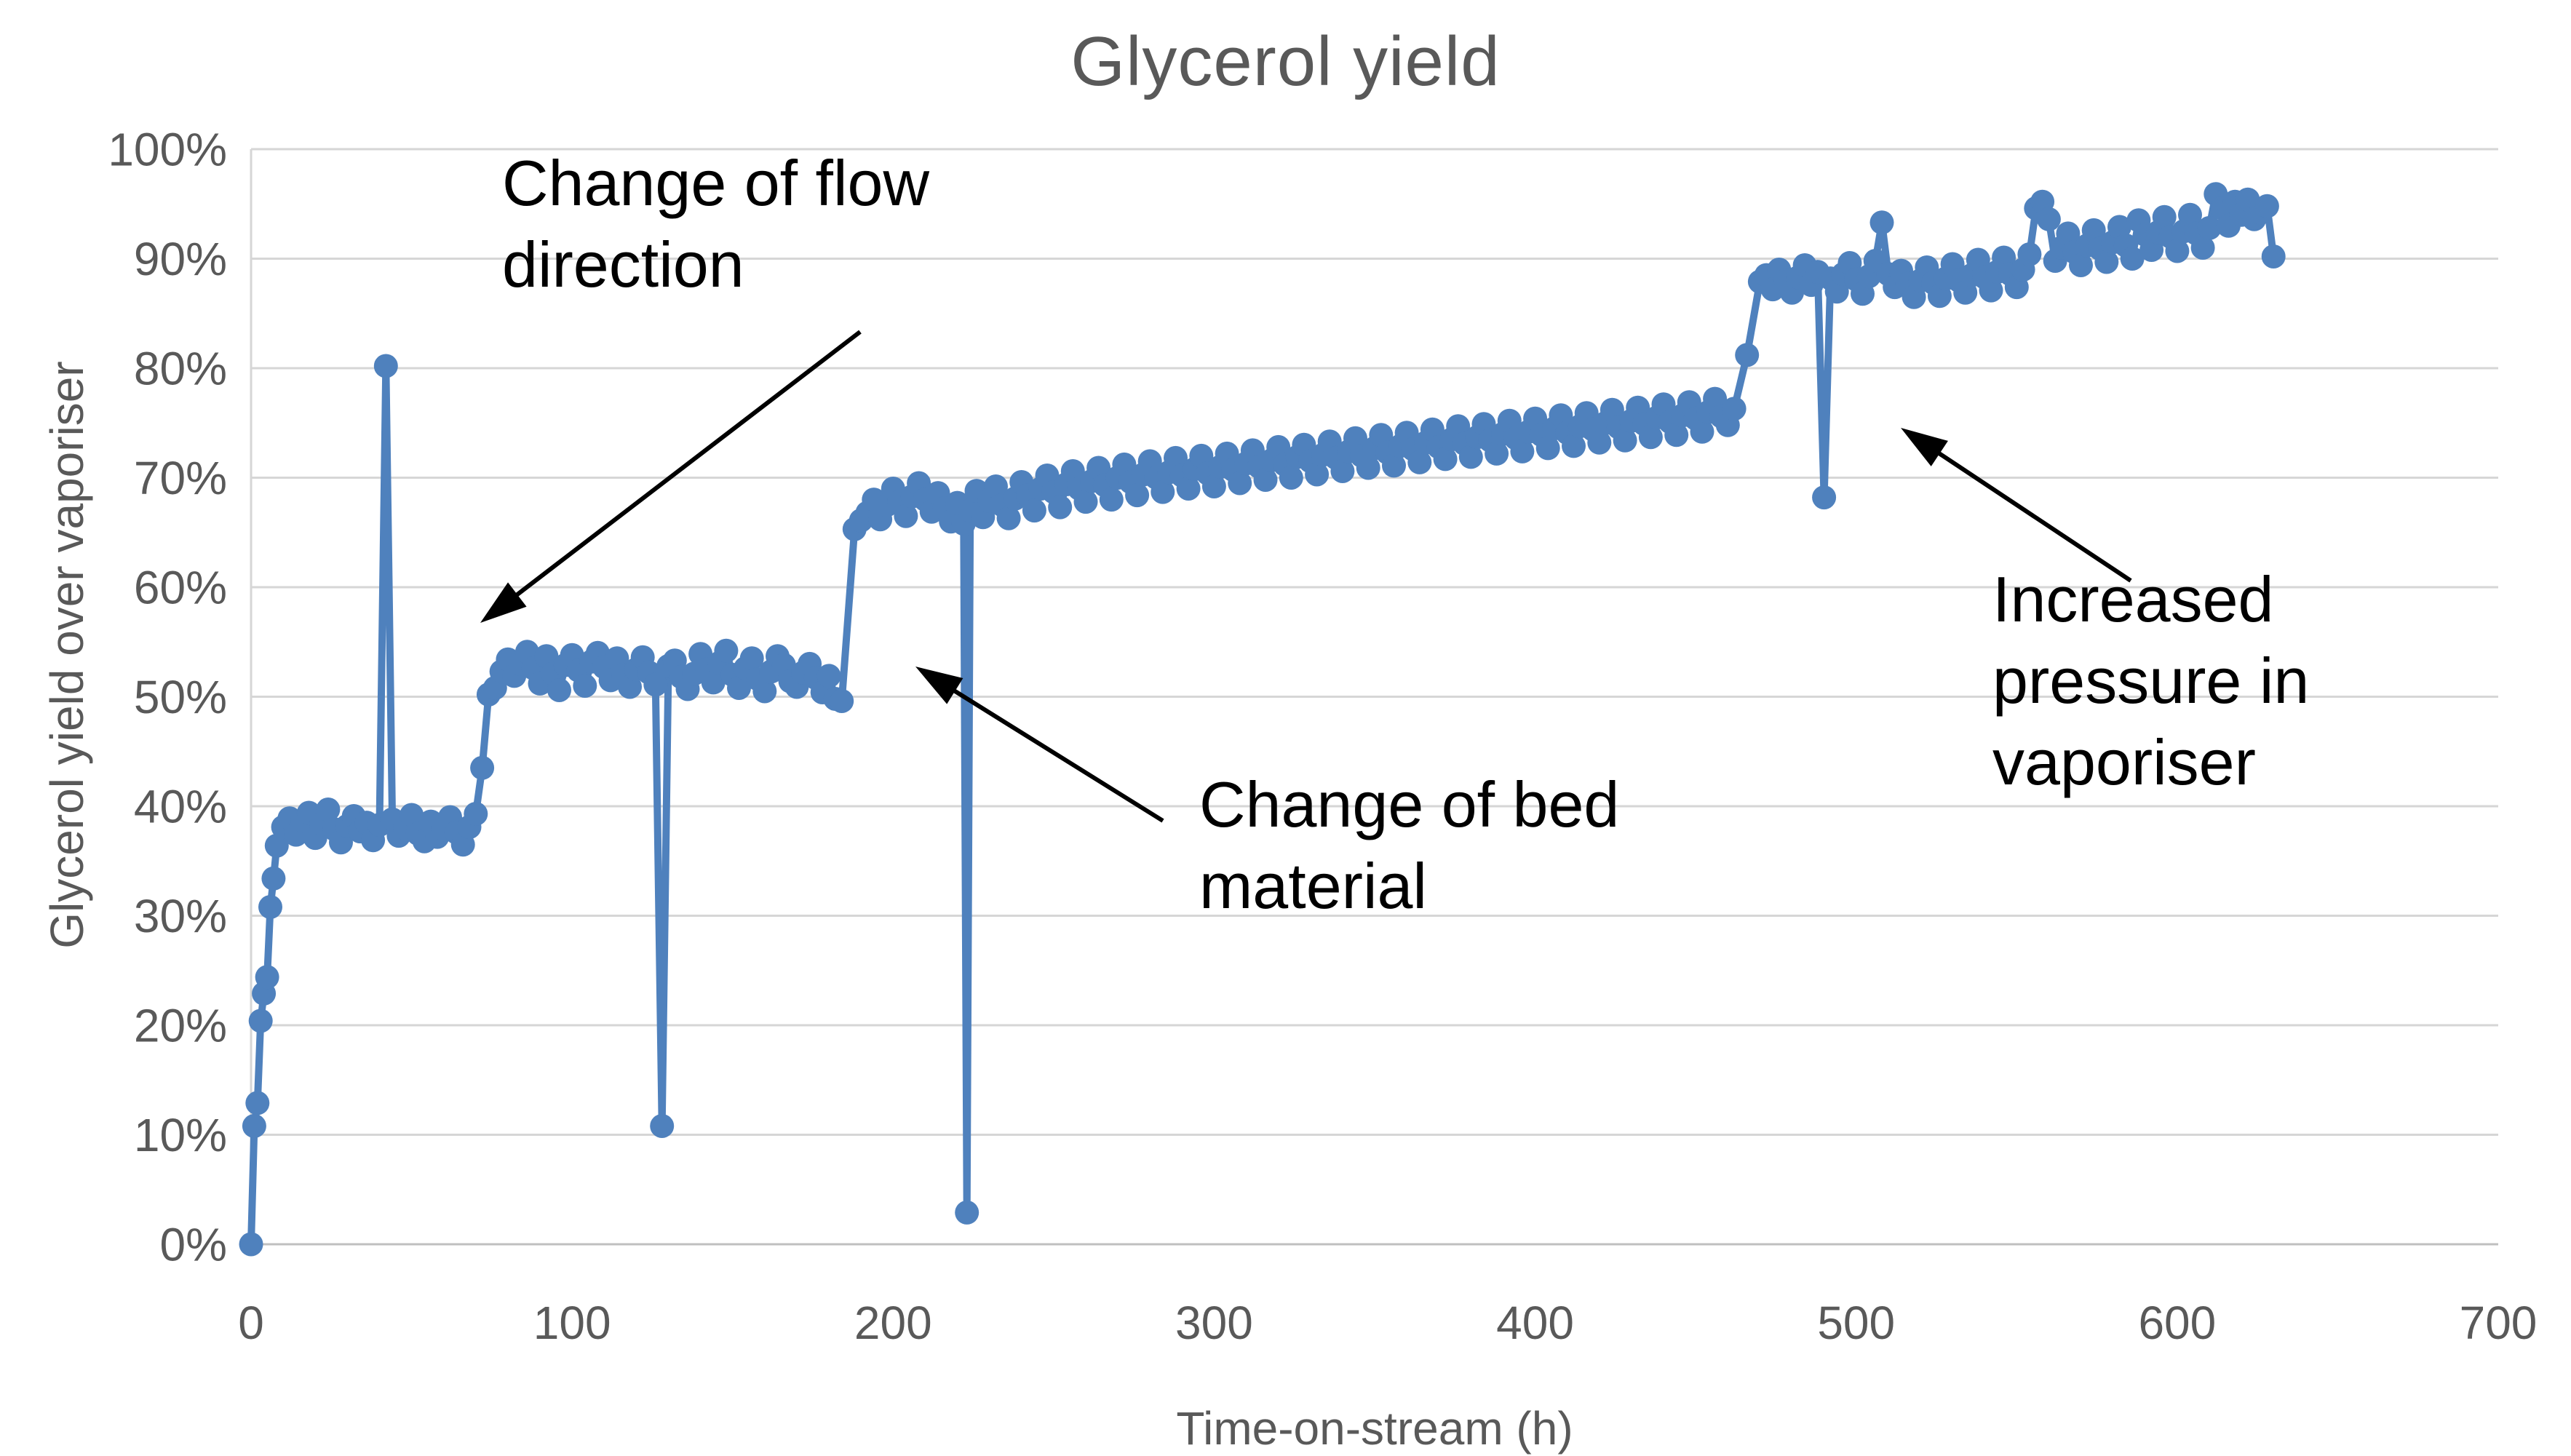 Image resolution: width=2571 pixels, height=1456 pixels. What do you see at coordinates (181, 368) in the screenshot?
I see `y-tick-label: 80%` at bounding box center [181, 368].